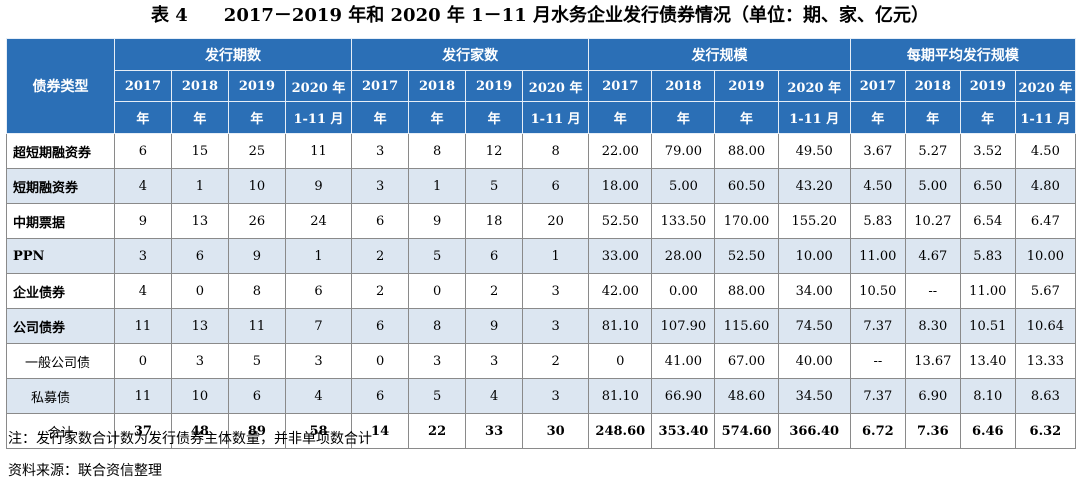  I want to click on table-cell: 4, so click(142, 291).